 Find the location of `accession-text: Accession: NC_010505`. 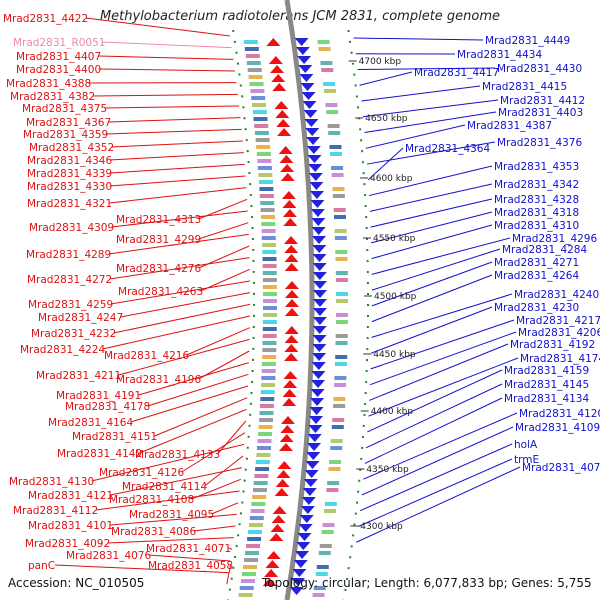

accession-text: Accession: NC_010505 is located at coordinates (76, 583).